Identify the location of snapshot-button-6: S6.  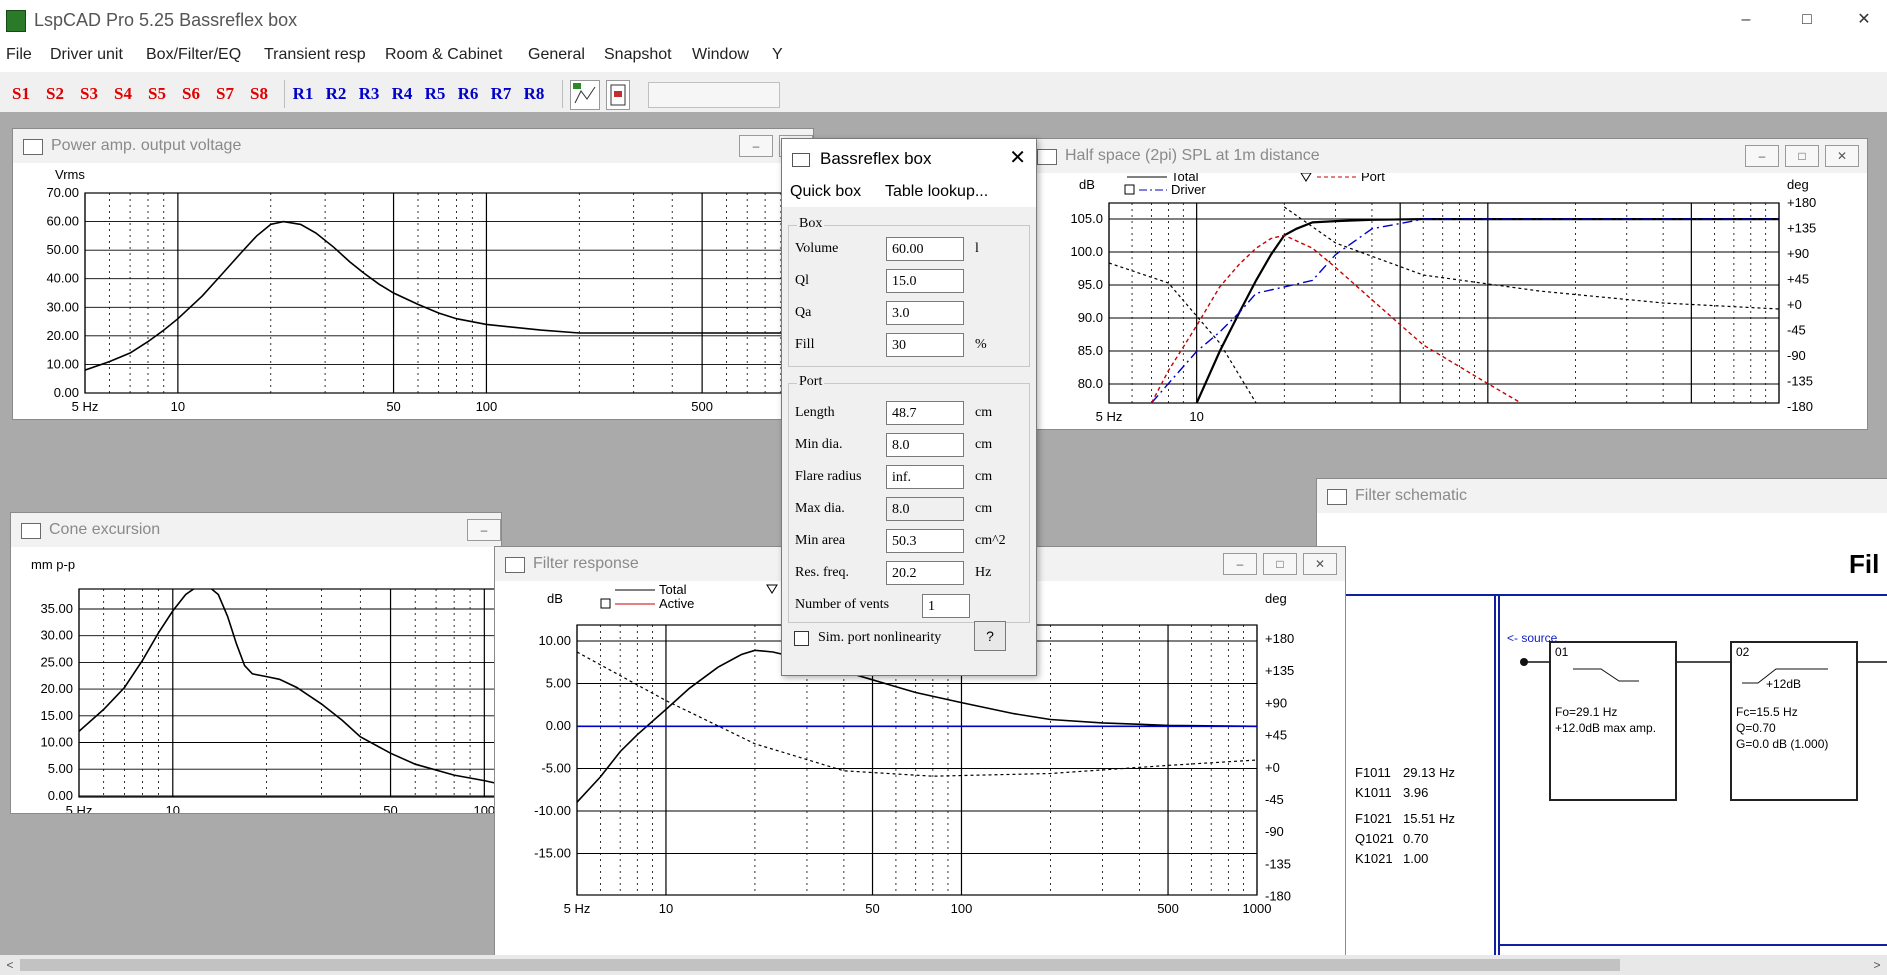
(191, 93).